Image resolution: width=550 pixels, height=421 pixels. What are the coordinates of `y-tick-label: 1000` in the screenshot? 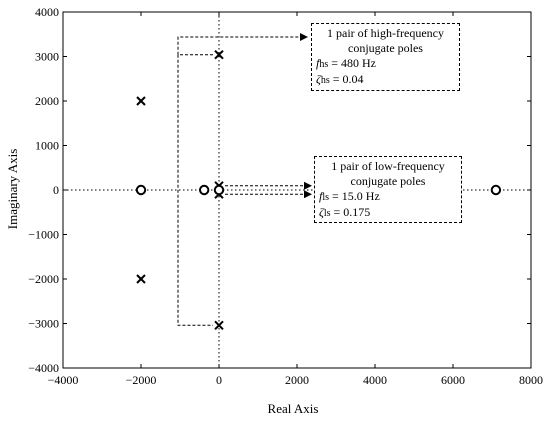 It's located at (47, 146).